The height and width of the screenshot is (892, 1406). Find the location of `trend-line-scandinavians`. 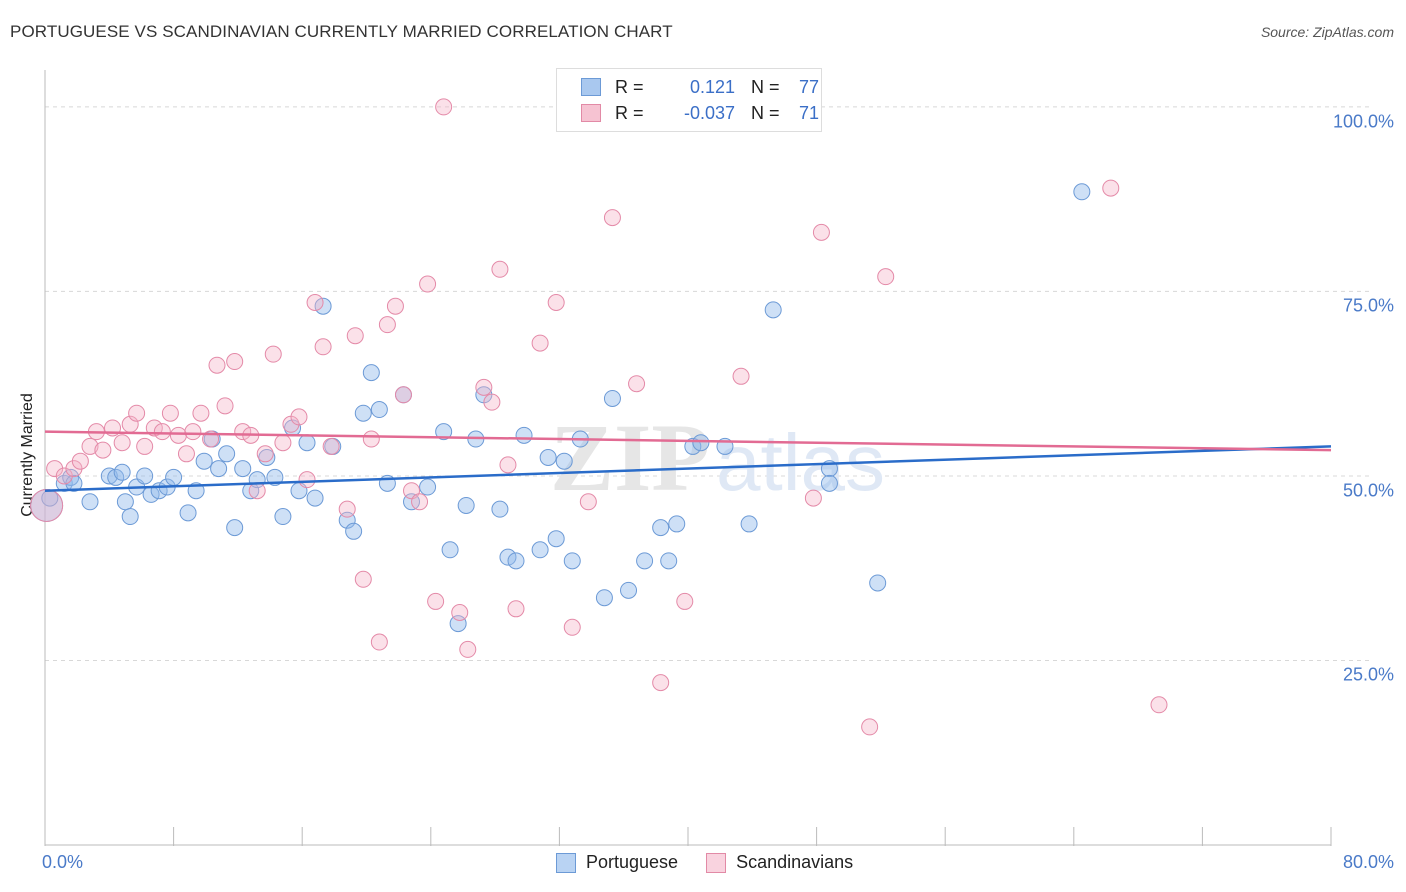

trend-line-scandinavians is located at coordinates (688, 441).